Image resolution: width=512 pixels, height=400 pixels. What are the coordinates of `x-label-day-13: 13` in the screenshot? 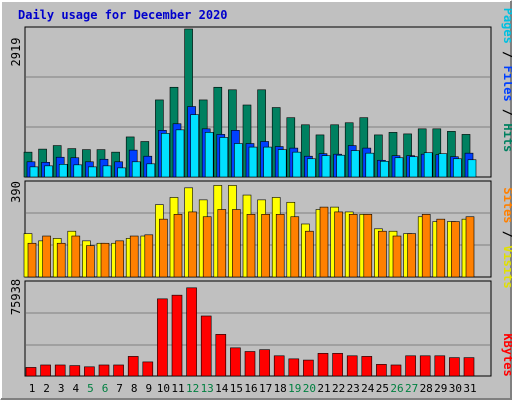 It's located at (207, 388).